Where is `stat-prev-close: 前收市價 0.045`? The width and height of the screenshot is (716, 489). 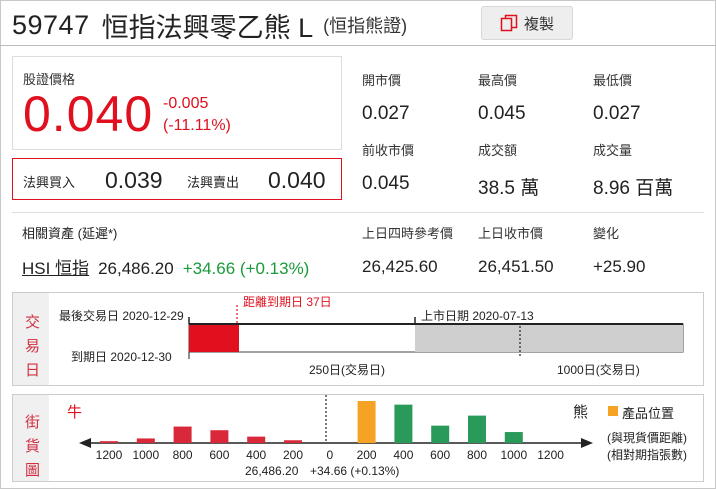 stat-prev-close: 前收市價 0.045 is located at coordinates (388, 167).